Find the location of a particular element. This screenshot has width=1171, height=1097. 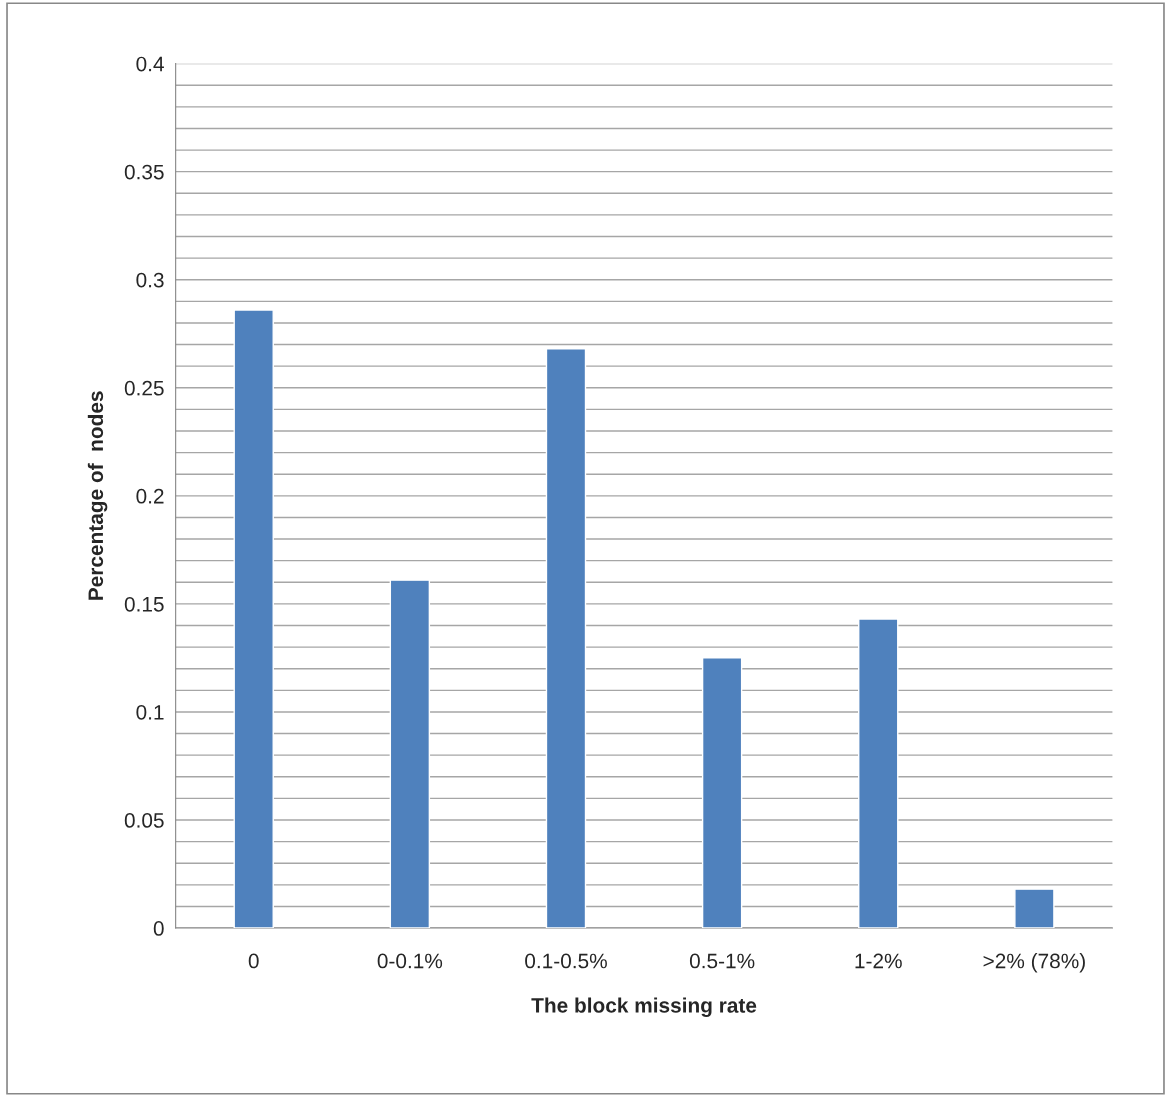

x-axis-title: The block missing rate is located at coordinates (644, 1007).